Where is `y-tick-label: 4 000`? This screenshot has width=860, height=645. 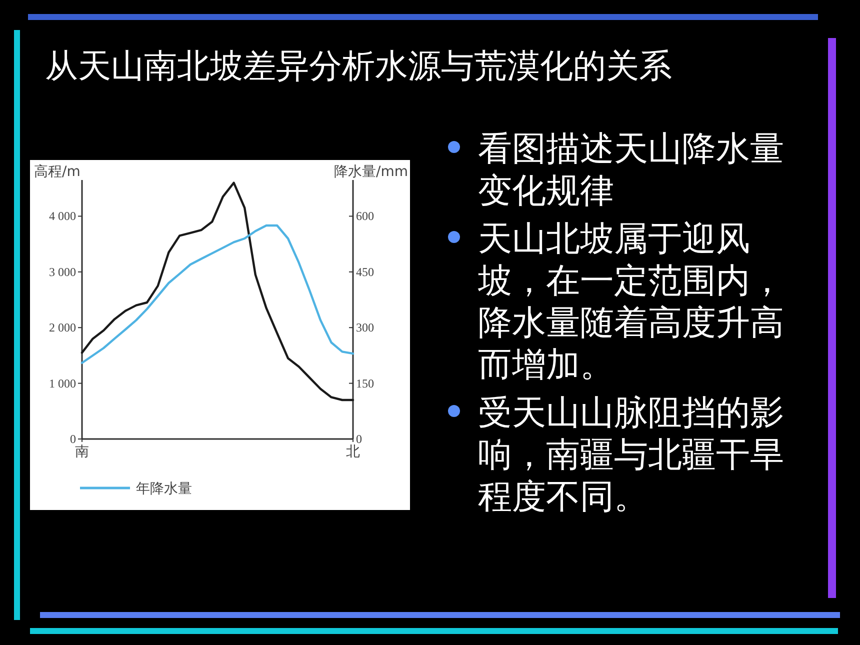 y-tick-label: 4 000 is located at coordinates (62, 216).